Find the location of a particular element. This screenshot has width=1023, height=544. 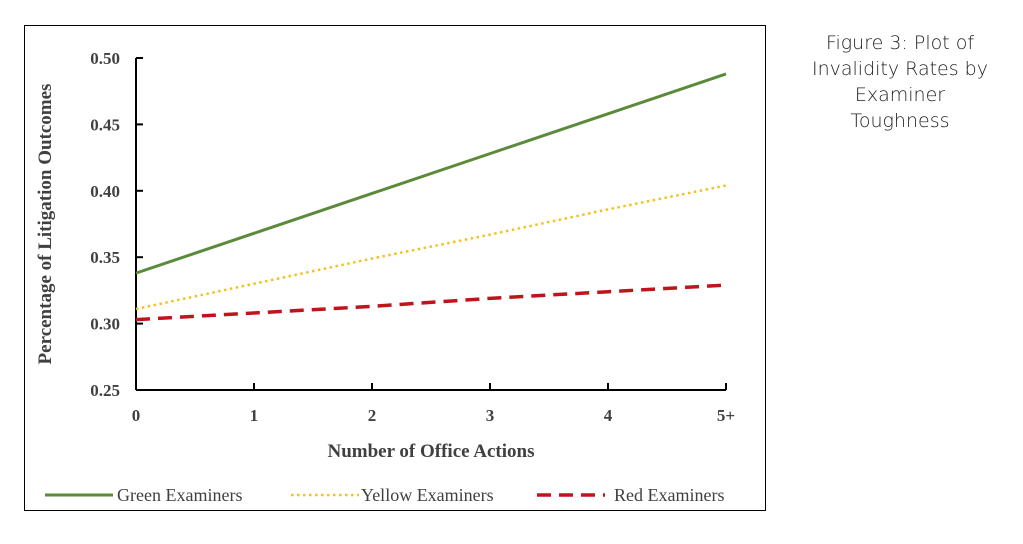

caption-line-2: Invalidity Rates by is located at coordinates (900, 69).